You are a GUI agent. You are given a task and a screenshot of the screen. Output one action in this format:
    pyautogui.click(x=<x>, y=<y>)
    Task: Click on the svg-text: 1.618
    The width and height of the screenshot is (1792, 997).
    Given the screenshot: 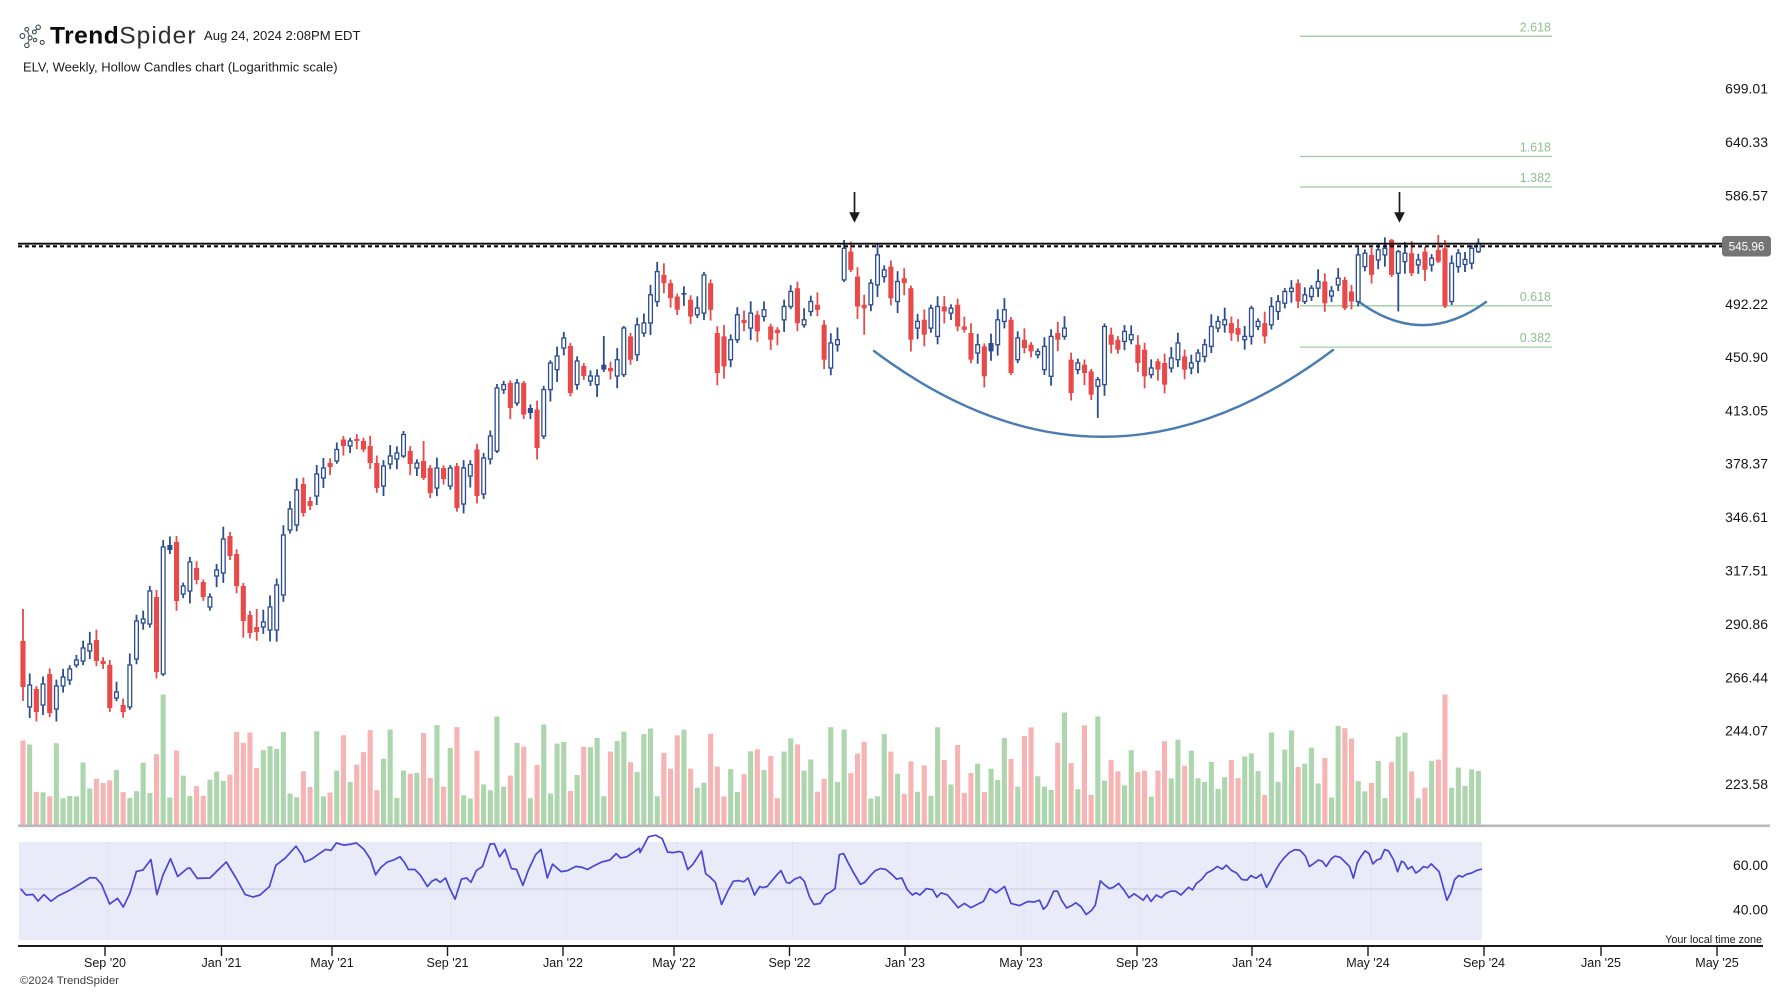 What is the action you would take?
    pyautogui.click(x=1535, y=148)
    